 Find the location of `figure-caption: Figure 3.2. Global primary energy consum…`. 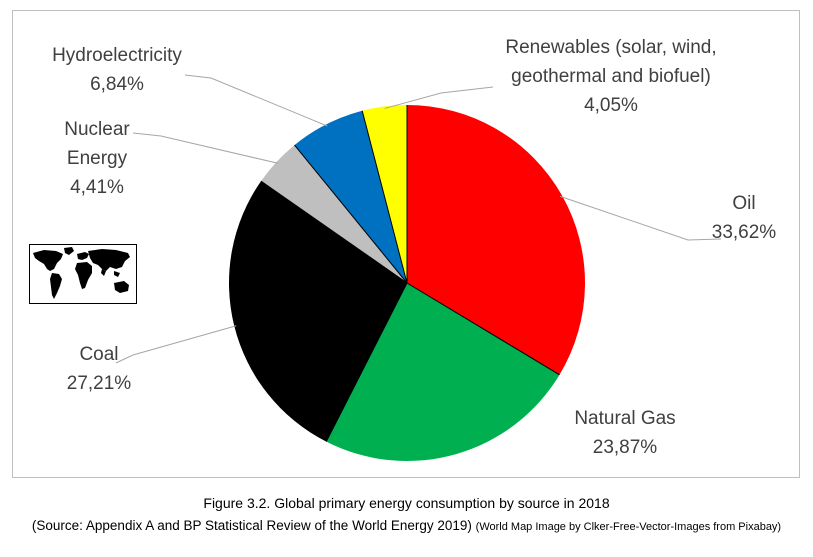

figure-caption: Figure 3.2. Global primary energy consum… is located at coordinates (406, 503).